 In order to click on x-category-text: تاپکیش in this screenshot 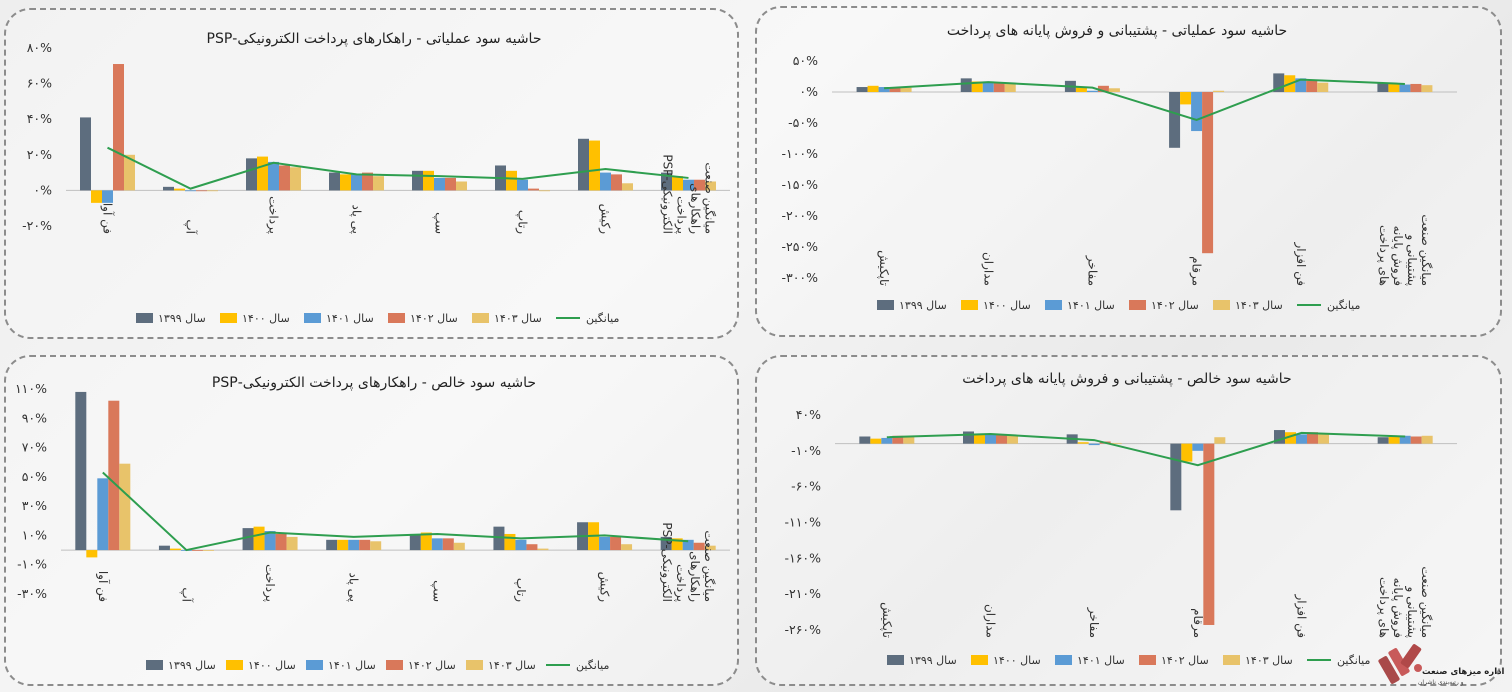, I will do `click(886, 620)`.